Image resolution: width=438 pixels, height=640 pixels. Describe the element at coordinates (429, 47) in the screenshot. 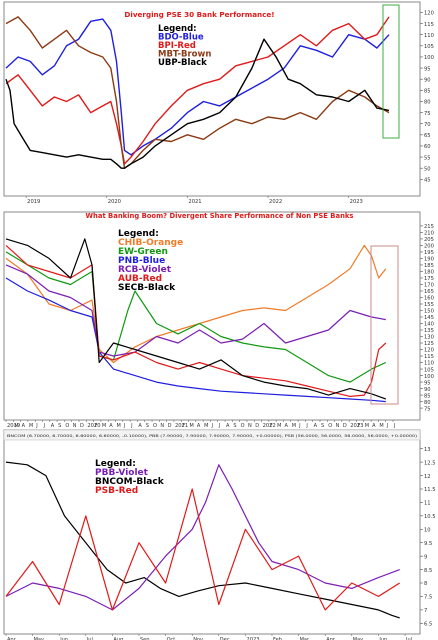

I see `y-tick-label: 105` at that location.